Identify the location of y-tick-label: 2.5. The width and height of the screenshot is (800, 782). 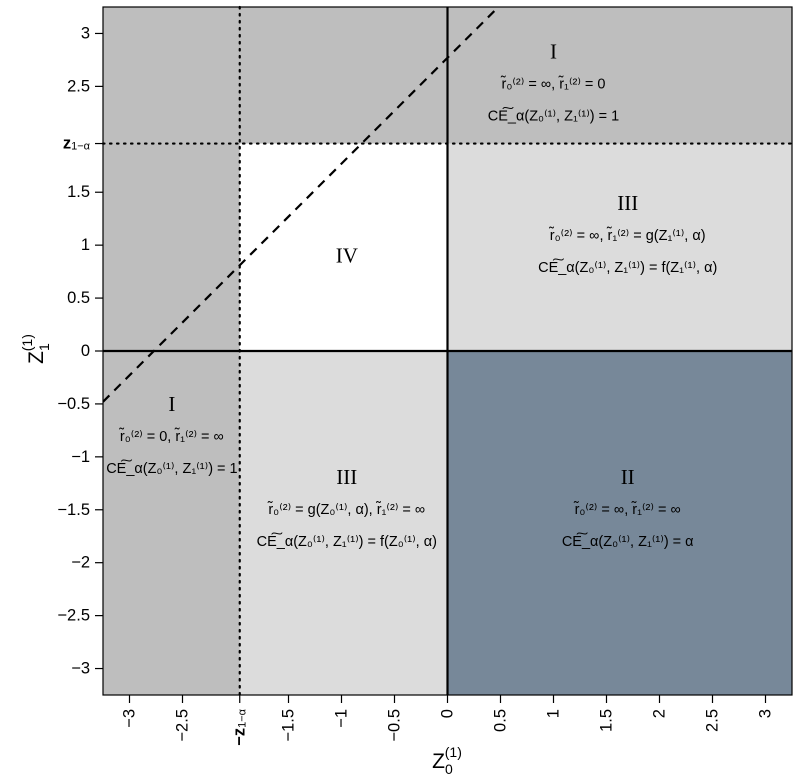
(78, 86).